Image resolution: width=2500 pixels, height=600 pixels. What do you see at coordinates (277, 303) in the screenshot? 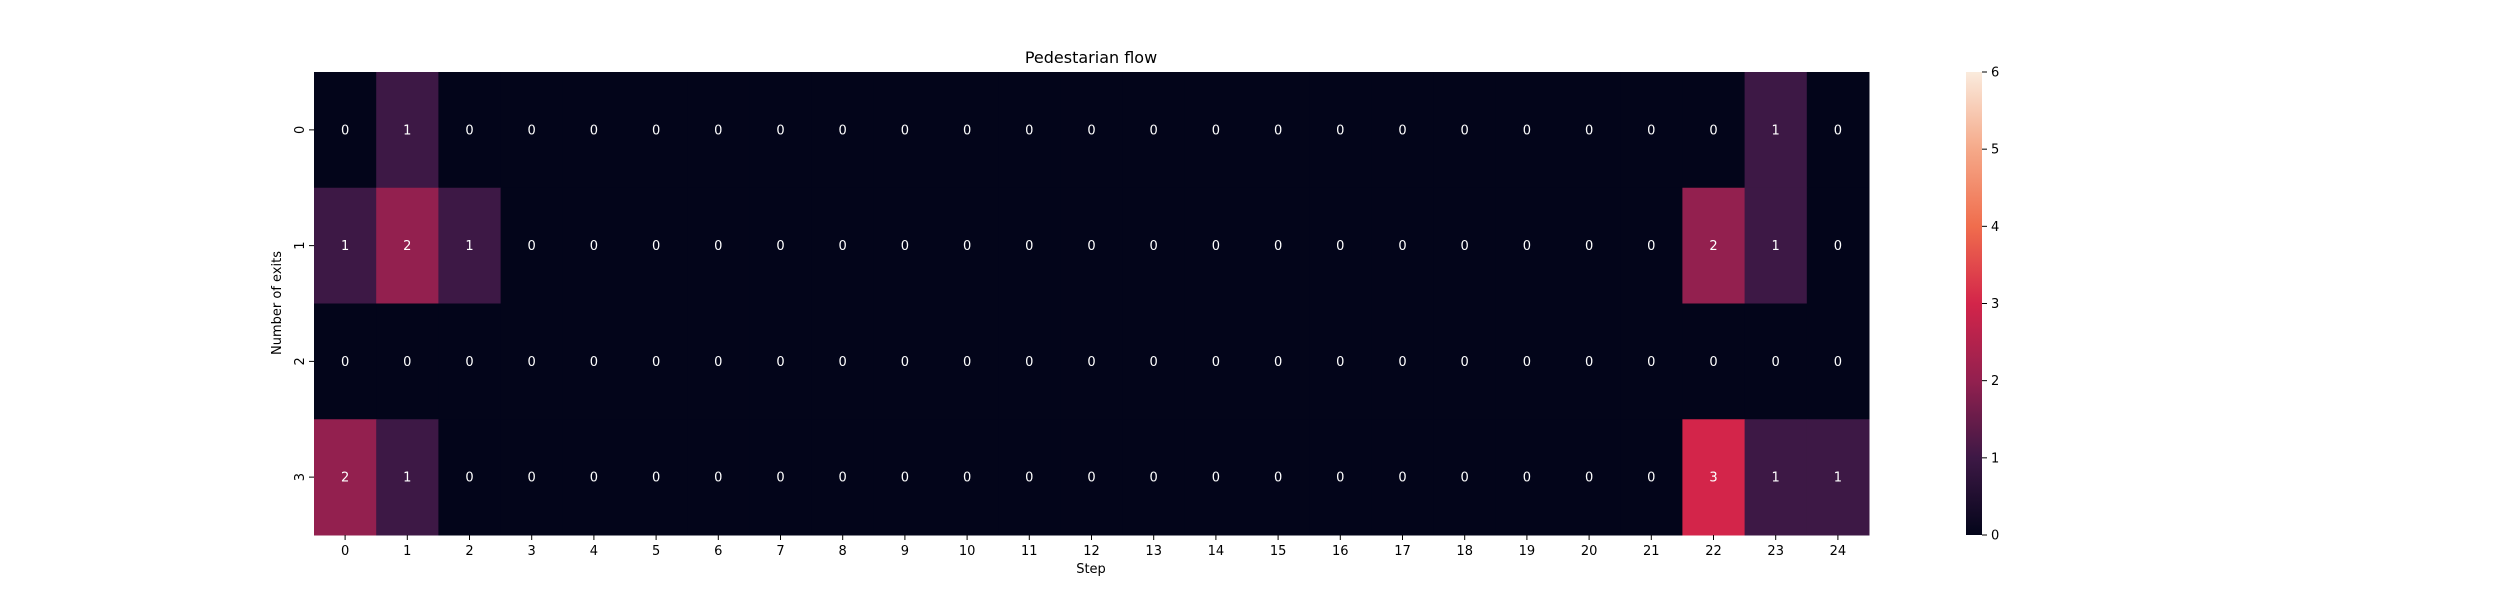
I see `y-axis-label: Number of exits` at bounding box center [277, 303].